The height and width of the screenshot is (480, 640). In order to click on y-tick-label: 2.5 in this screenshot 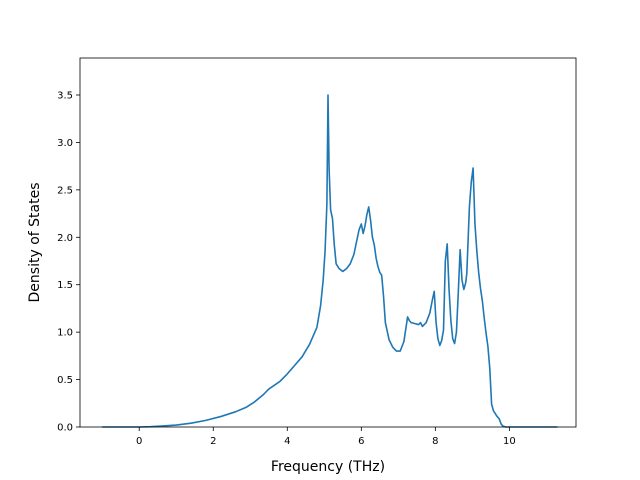, I will do `click(65, 190)`.